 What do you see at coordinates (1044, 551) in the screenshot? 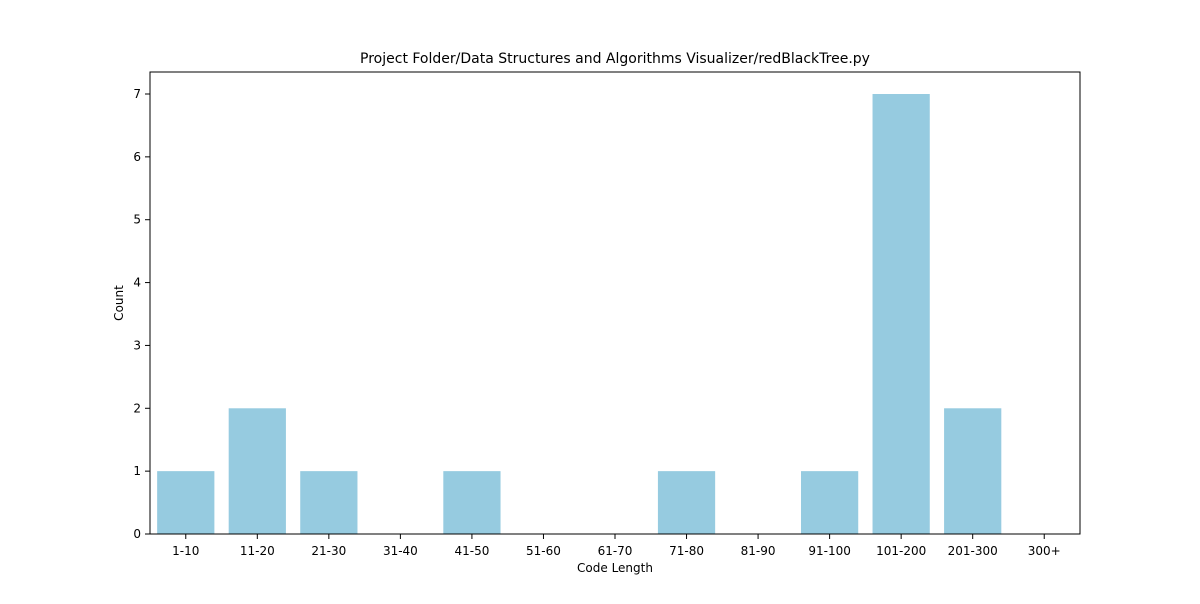
I see `x-tick-label: 300+` at bounding box center [1044, 551].